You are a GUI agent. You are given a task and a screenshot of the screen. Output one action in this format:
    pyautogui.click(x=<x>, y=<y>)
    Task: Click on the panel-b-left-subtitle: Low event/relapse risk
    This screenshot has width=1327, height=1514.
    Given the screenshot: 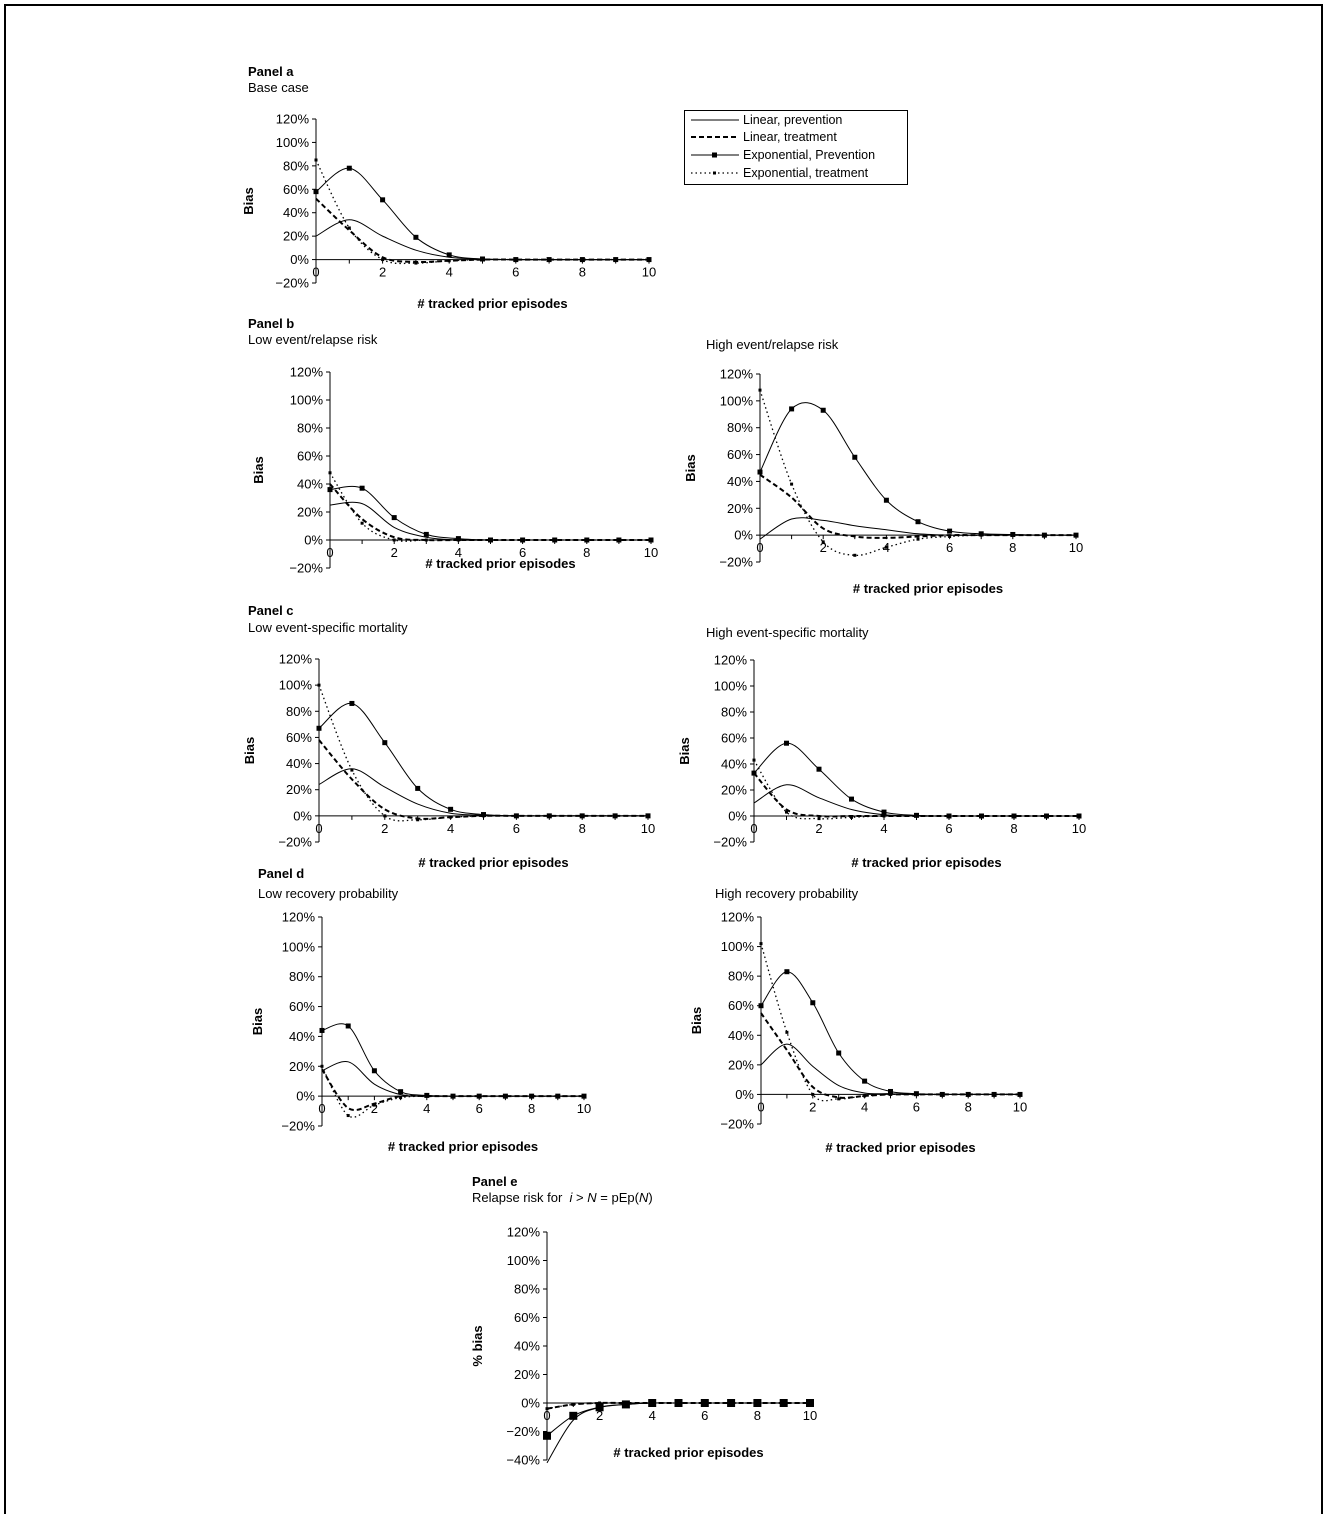 What is the action you would take?
    pyautogui.click(x=313, y=339)
    